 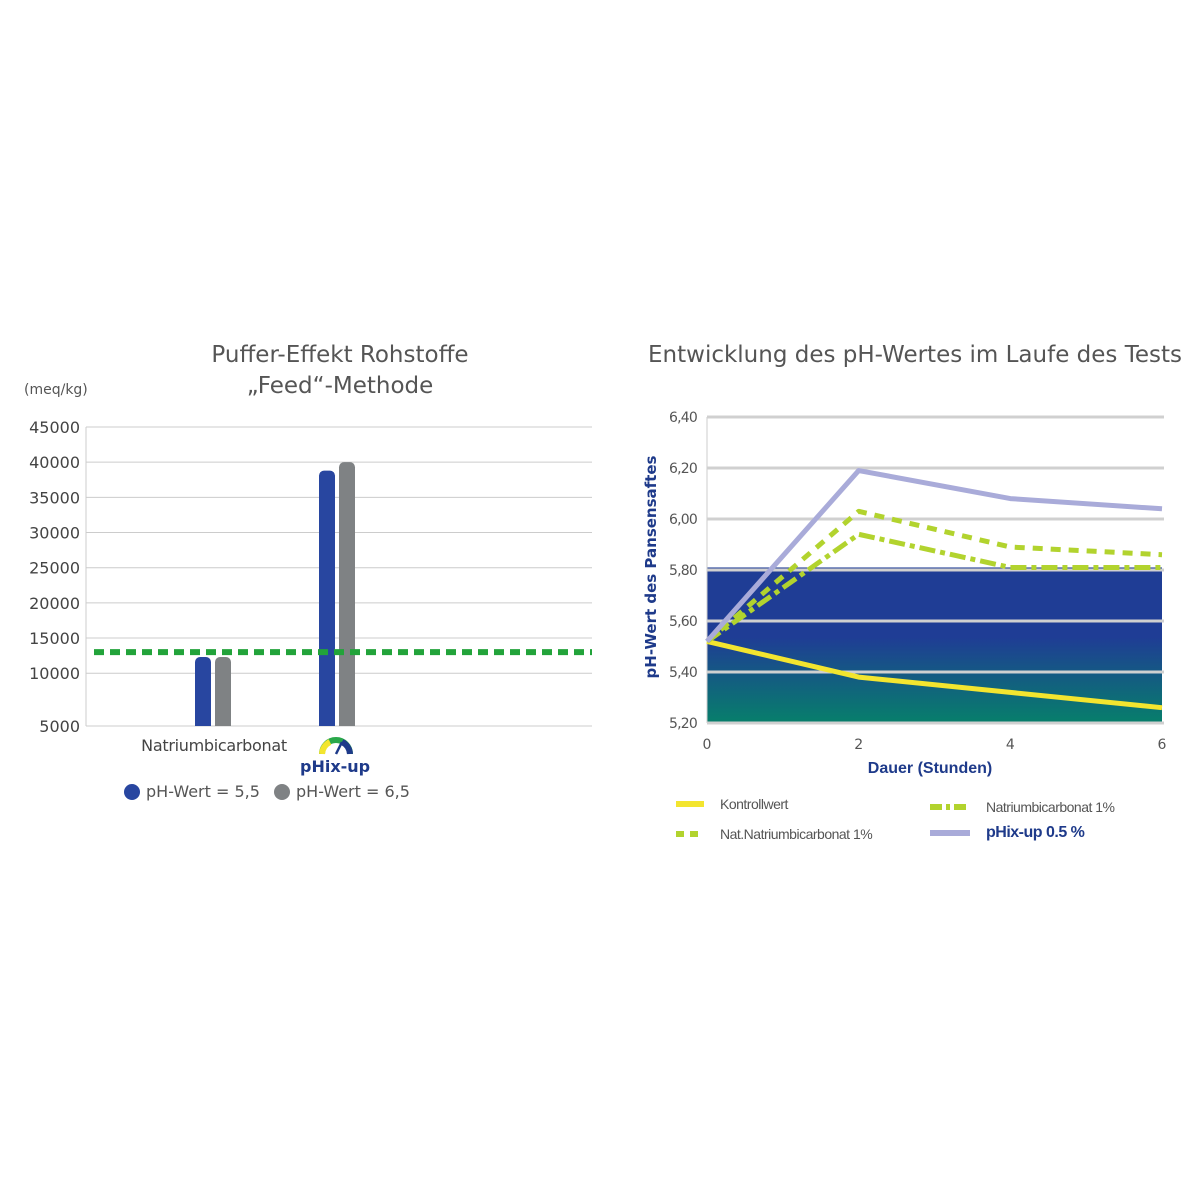 I want to click on right-legend-kontrollwert: Kontrollwert, so click(x=732, y=804).